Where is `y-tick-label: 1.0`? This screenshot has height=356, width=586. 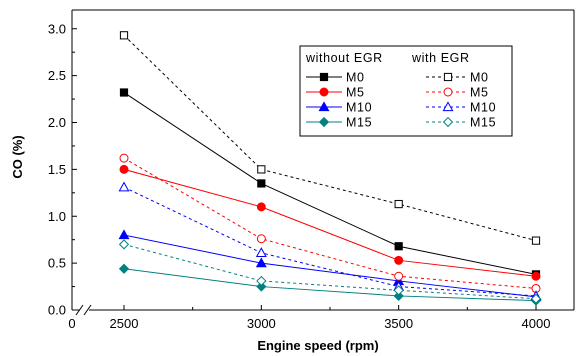
y-tick-label: 1.0 is located at coordinates (57, 216).